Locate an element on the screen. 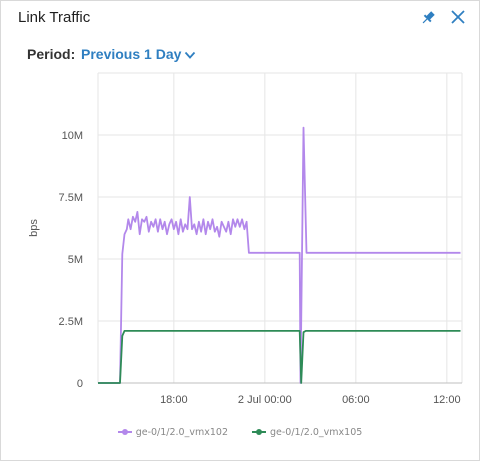 The height and width of the screenshot is (461, 480). legend-item: ge-0/1/2.0_vmx102 is located at coordinates (172, 432).